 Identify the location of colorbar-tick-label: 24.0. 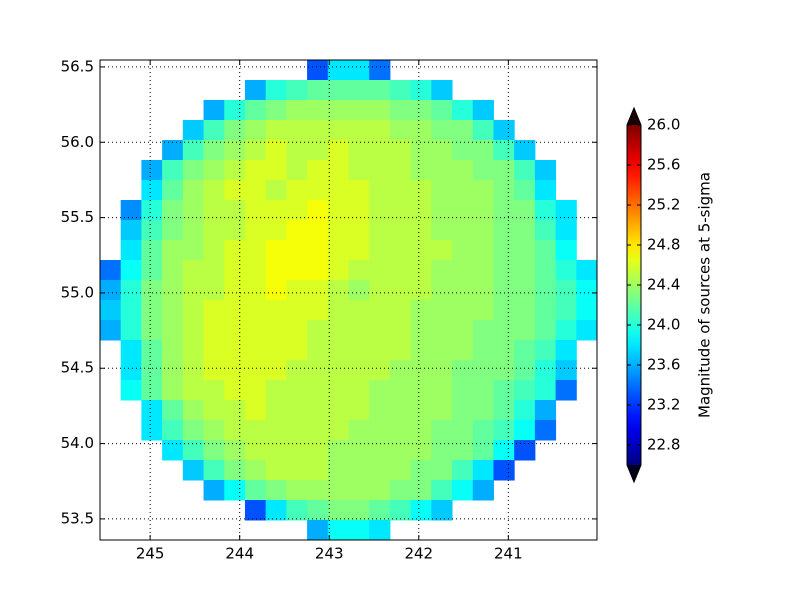
(663, 325).